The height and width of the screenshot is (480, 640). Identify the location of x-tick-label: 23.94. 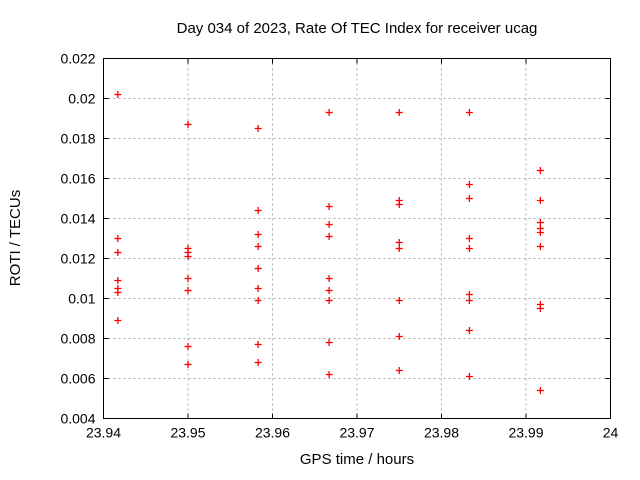
(103, 433).